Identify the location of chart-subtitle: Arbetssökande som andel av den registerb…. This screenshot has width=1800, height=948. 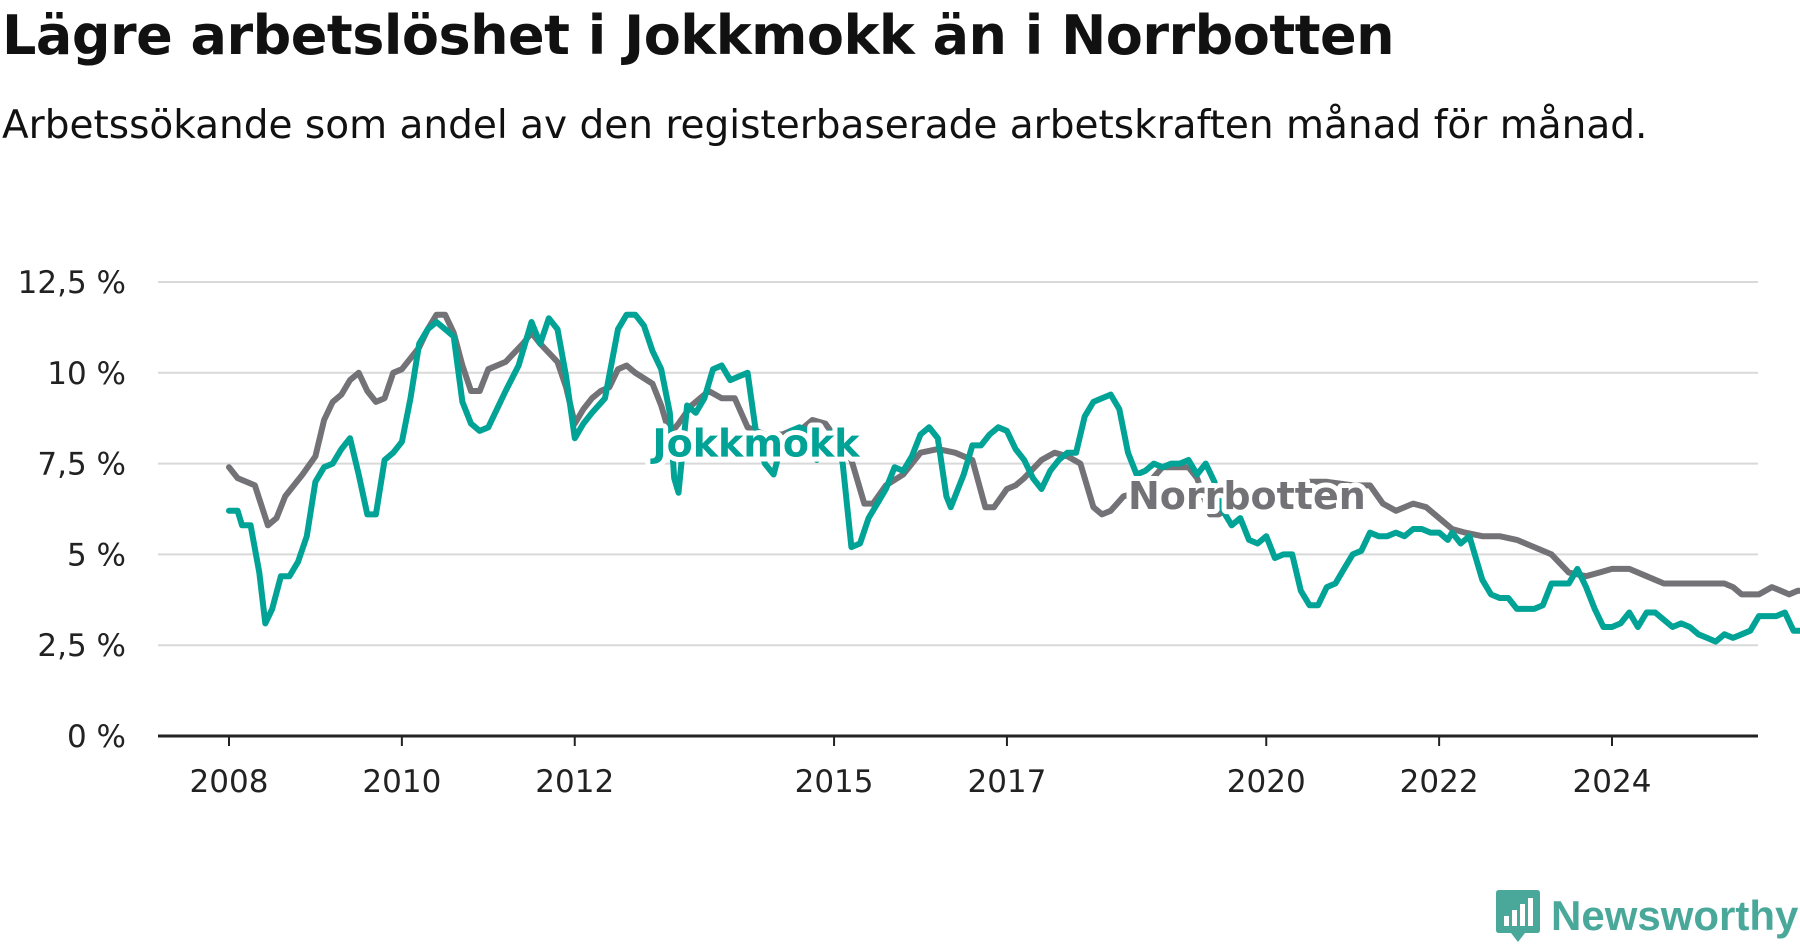
(825, 125).